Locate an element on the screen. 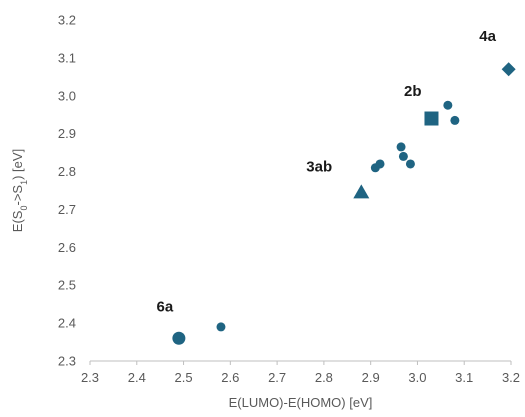 The height and width of the screenshot is (417, 525). y-tick-label: 3.1 is located at coordinates (67, 57).